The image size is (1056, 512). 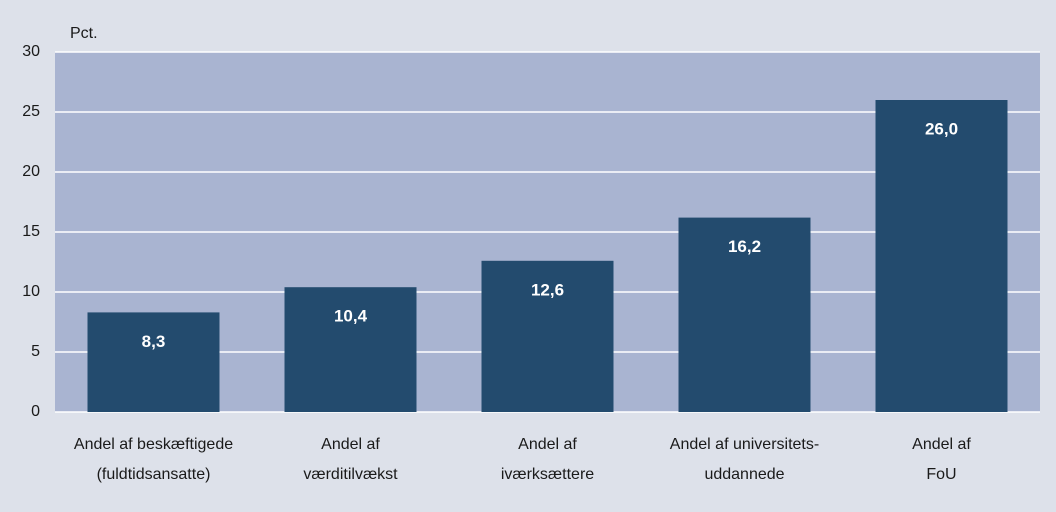 What do you see at coordinates (744, 459) in the screenshot?
I see `x-tick-label: Andel af universitets-uddannede` at bounding box center [744, 459].